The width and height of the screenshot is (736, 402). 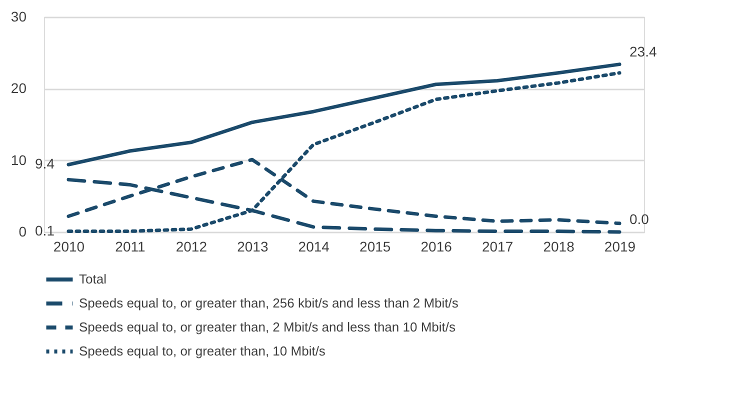 I want to click on data-label: 0.1, so click(x=45, y=230).